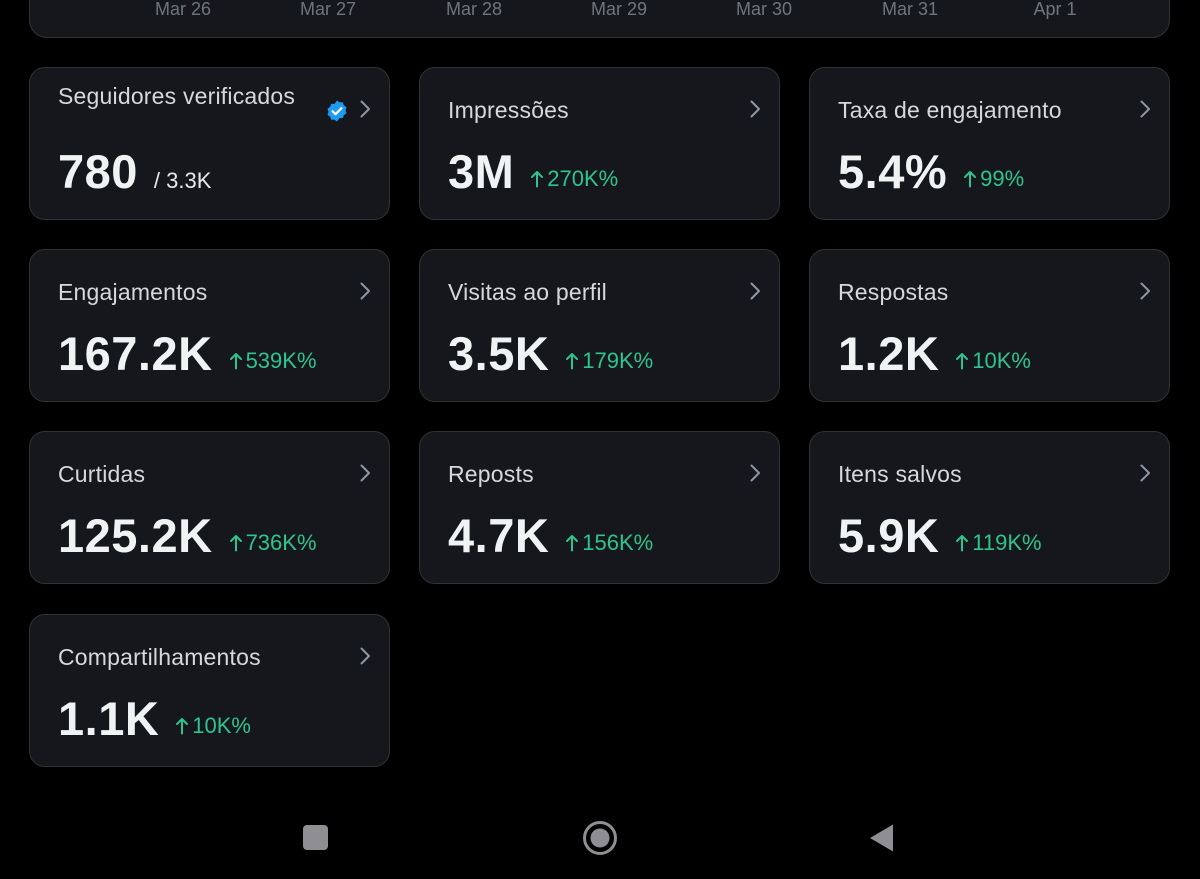 The width and height of the screenshot is (1200, 879). I want to click on metric-change: 270K%, so click(574, 179).